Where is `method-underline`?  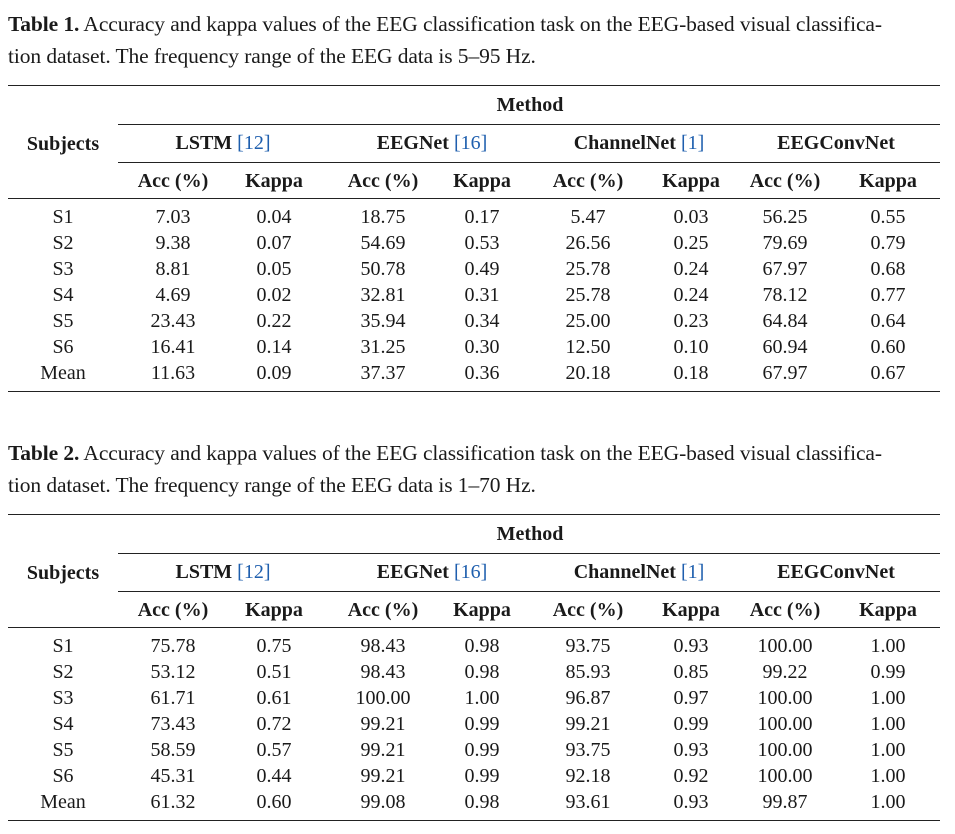
method-underline is located at coordinates (529, 124).